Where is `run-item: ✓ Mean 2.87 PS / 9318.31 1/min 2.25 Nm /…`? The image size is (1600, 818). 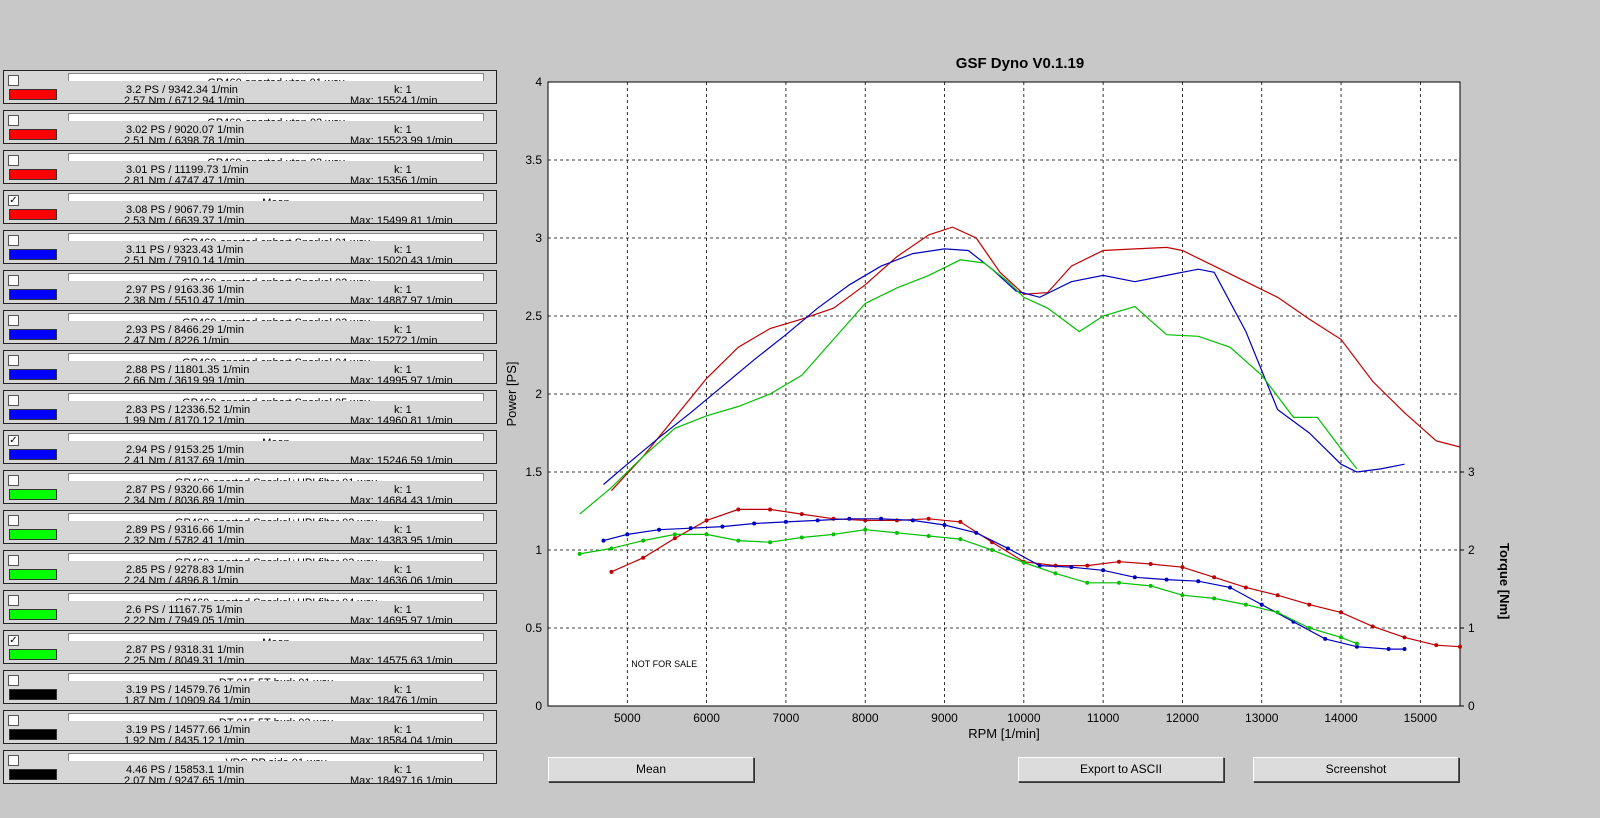
run-item: ✓ Mean 2.87 PS / 9318.31 1/min 2.25 Nm /… is located at coordinates (250, 647).